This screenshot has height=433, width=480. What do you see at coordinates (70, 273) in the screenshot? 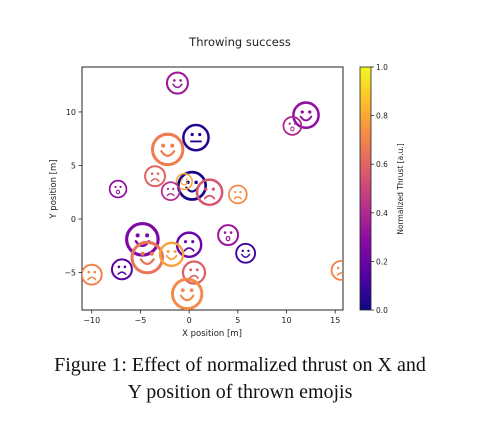
I see `y-tick-label: −5` at bounding box center [70, 273].